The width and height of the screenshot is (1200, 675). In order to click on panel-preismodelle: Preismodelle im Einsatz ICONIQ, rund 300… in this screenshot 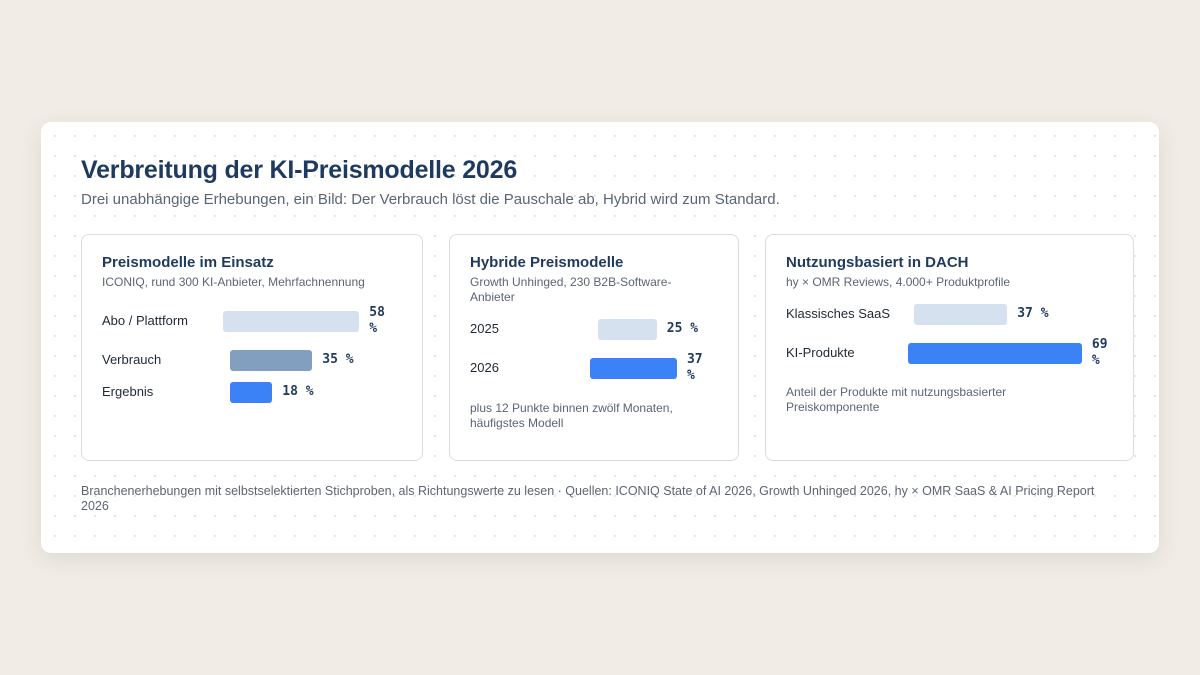, I will do `click(252, 347)`.